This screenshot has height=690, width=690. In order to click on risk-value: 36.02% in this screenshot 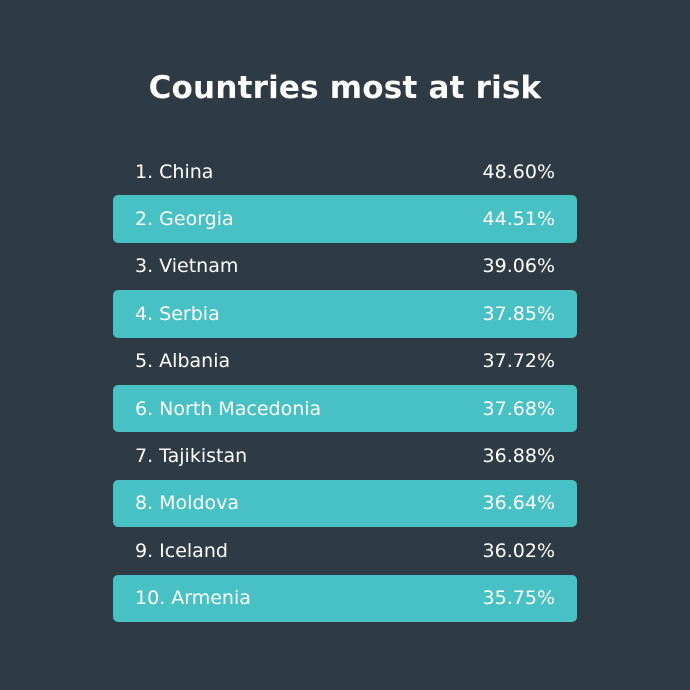, I will do `click(518, 550)`.